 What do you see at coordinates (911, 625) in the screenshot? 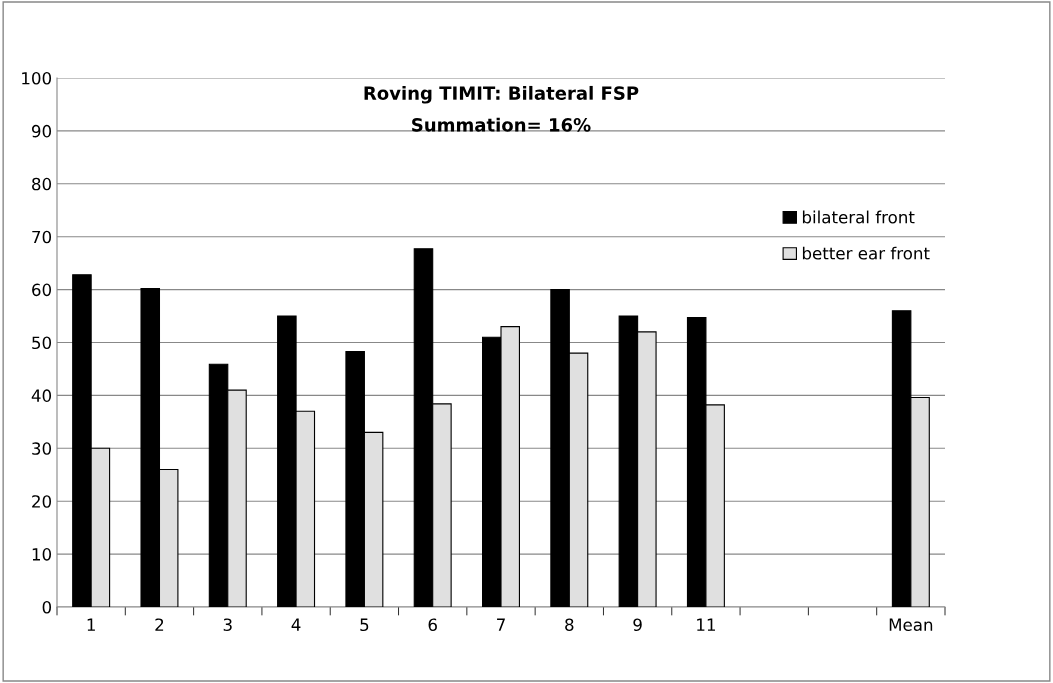
I see `x-tick-label: Mean` at bounding box center [911, 625].